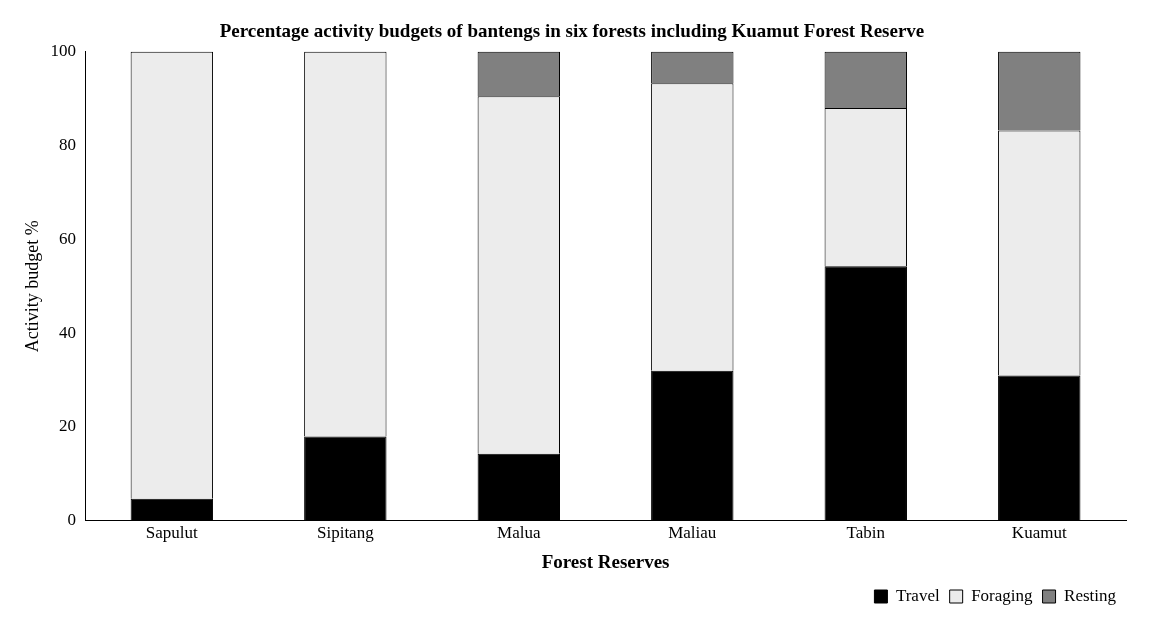 Image resolution: width=1154 pixels, height=623 pixels. I want to click on legend-label: Travel, so click(917, 595).